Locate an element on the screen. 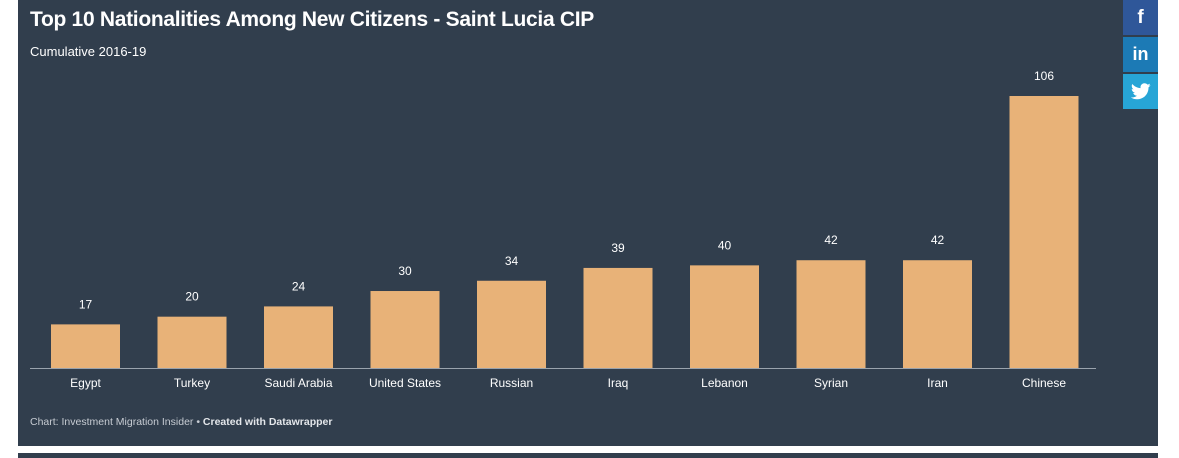 The width and height of the screenshot is (1179, 458). bar-iraq is located at coordinates (618, 317).